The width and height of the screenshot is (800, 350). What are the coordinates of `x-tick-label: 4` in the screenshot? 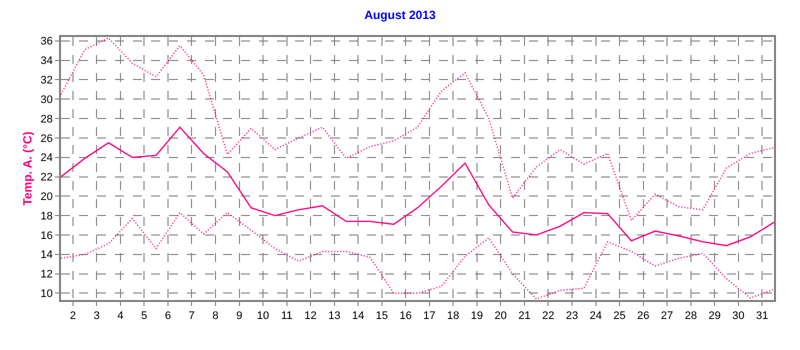 It's located at (120, 316).